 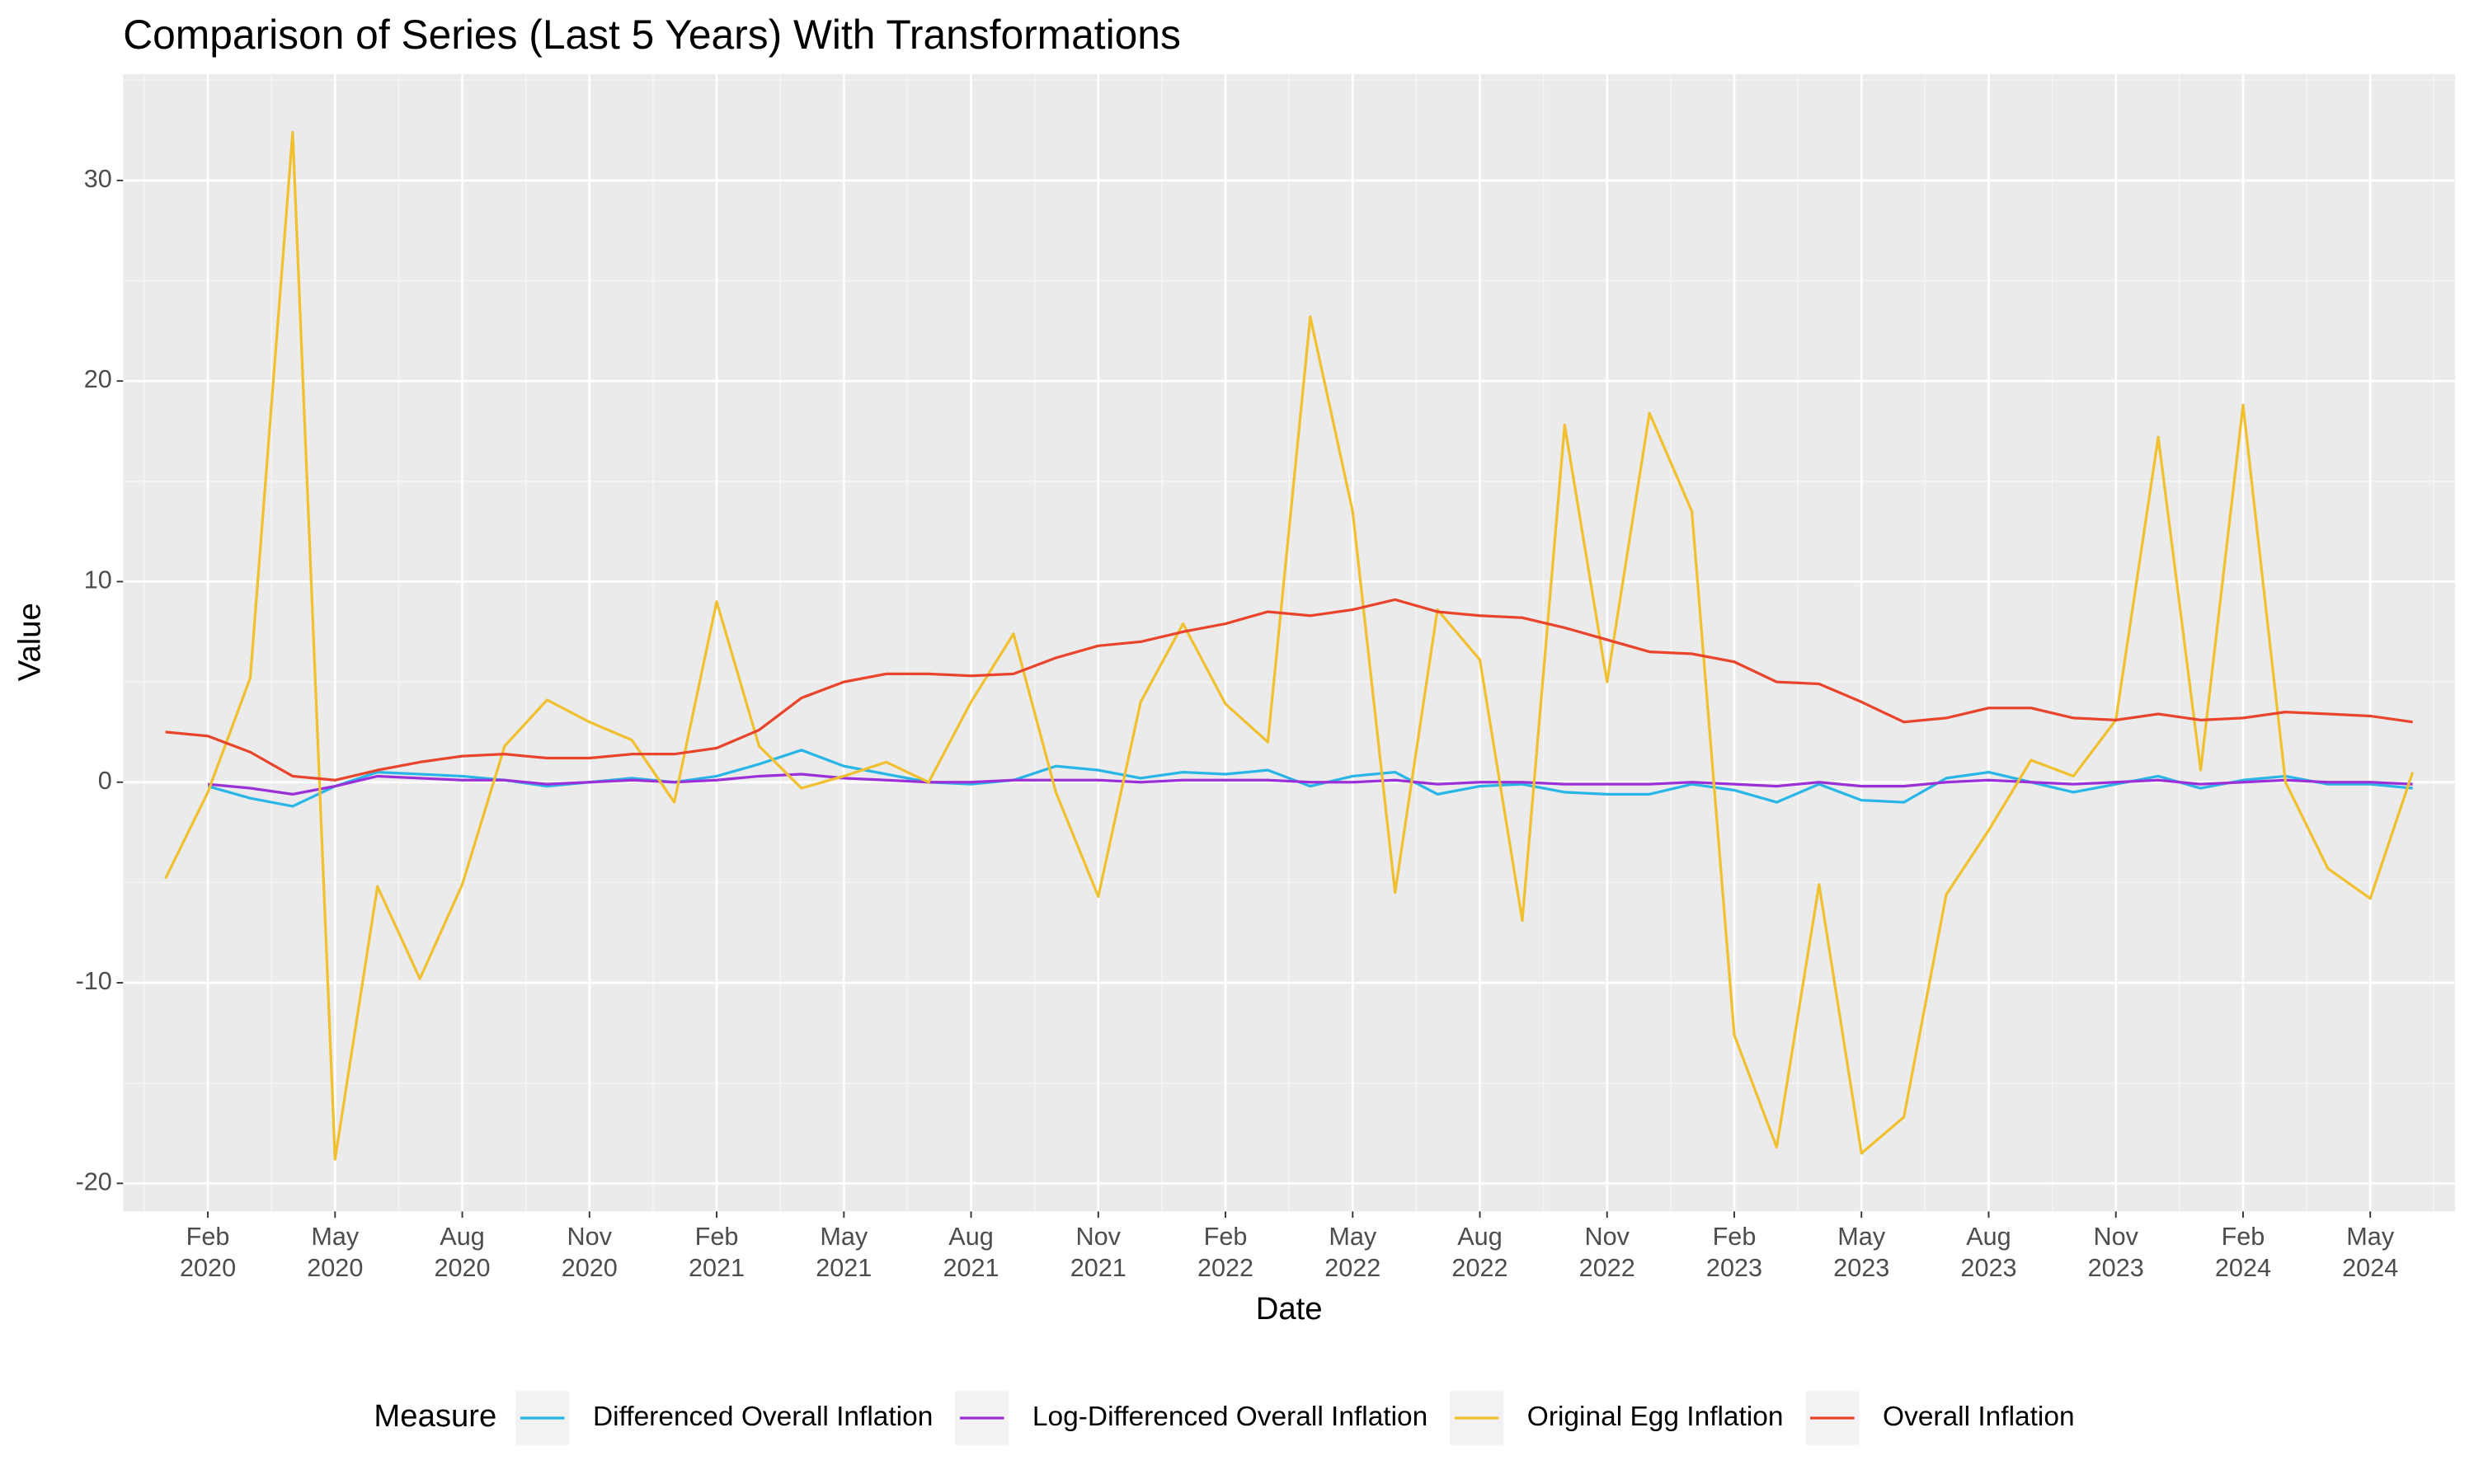 I want to click on x-tick-label: Nov 2020, so click(x=590, y=1252).